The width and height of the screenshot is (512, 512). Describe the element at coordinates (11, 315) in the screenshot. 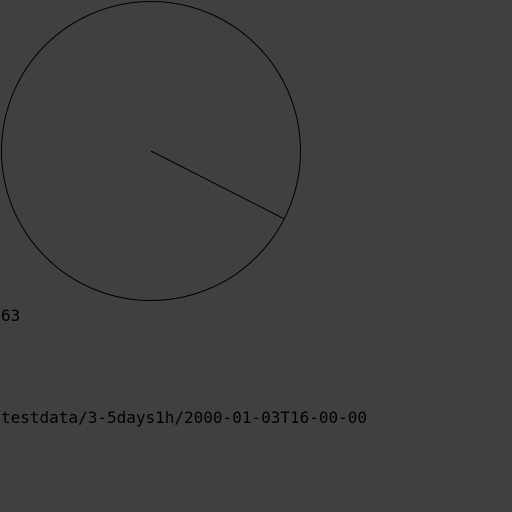

I see `value-readout: 63` at that location.